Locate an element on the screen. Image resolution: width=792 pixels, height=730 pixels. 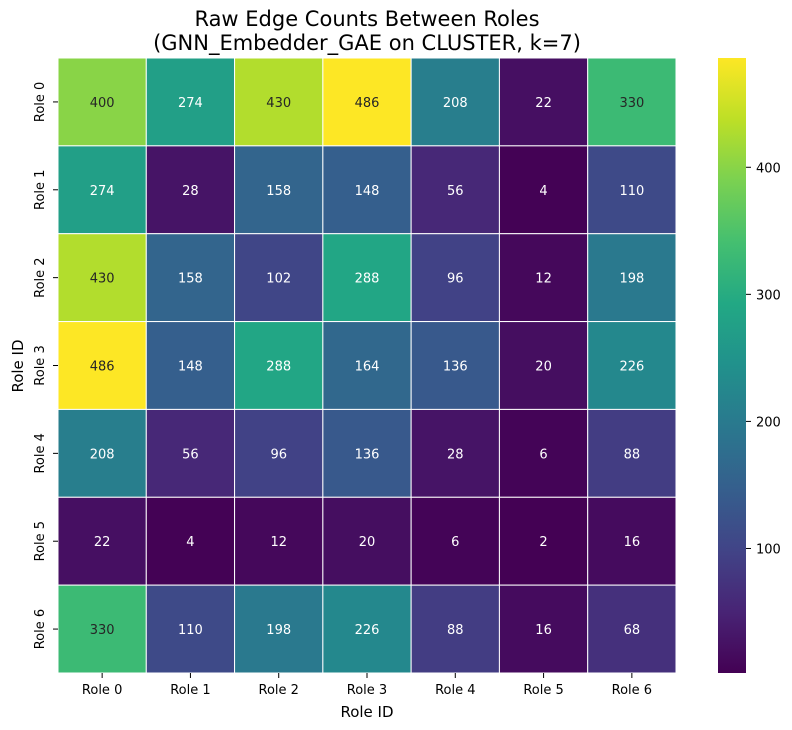
x-axis-label: Role ID is located at coordinates (366, 712).